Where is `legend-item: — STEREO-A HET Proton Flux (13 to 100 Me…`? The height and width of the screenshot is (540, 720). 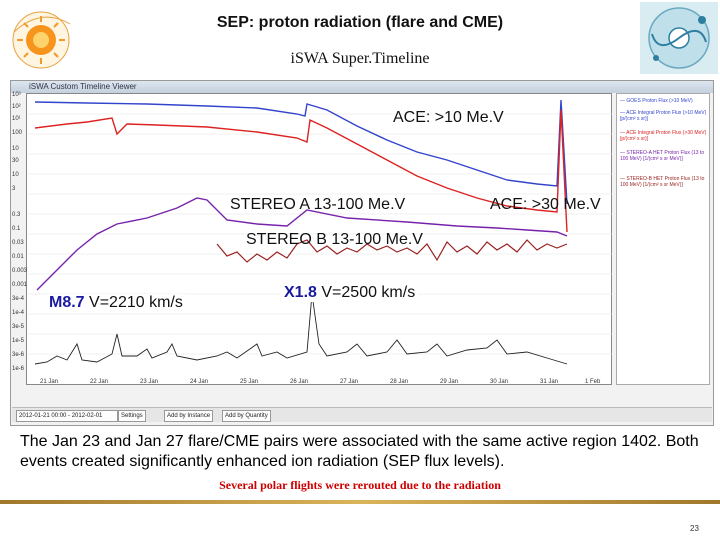
legend-item: — STEREO-A HET Proton Flux (13 to 100 Me… is located at coordinates (662, 156).